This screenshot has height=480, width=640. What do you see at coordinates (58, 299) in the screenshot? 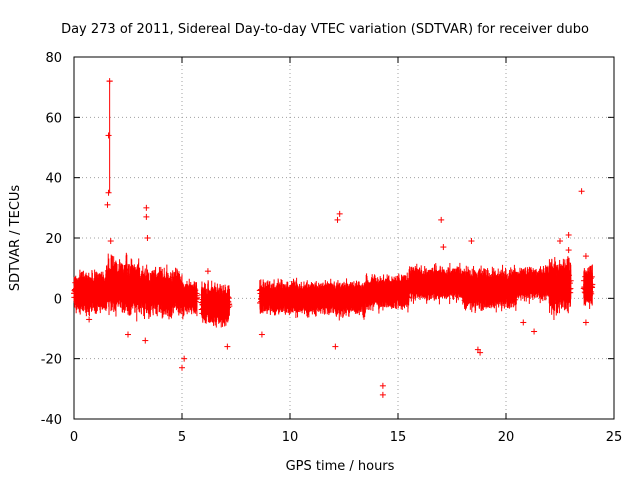
I see `y-tick-label: 0` at bounding box center [58, 299].